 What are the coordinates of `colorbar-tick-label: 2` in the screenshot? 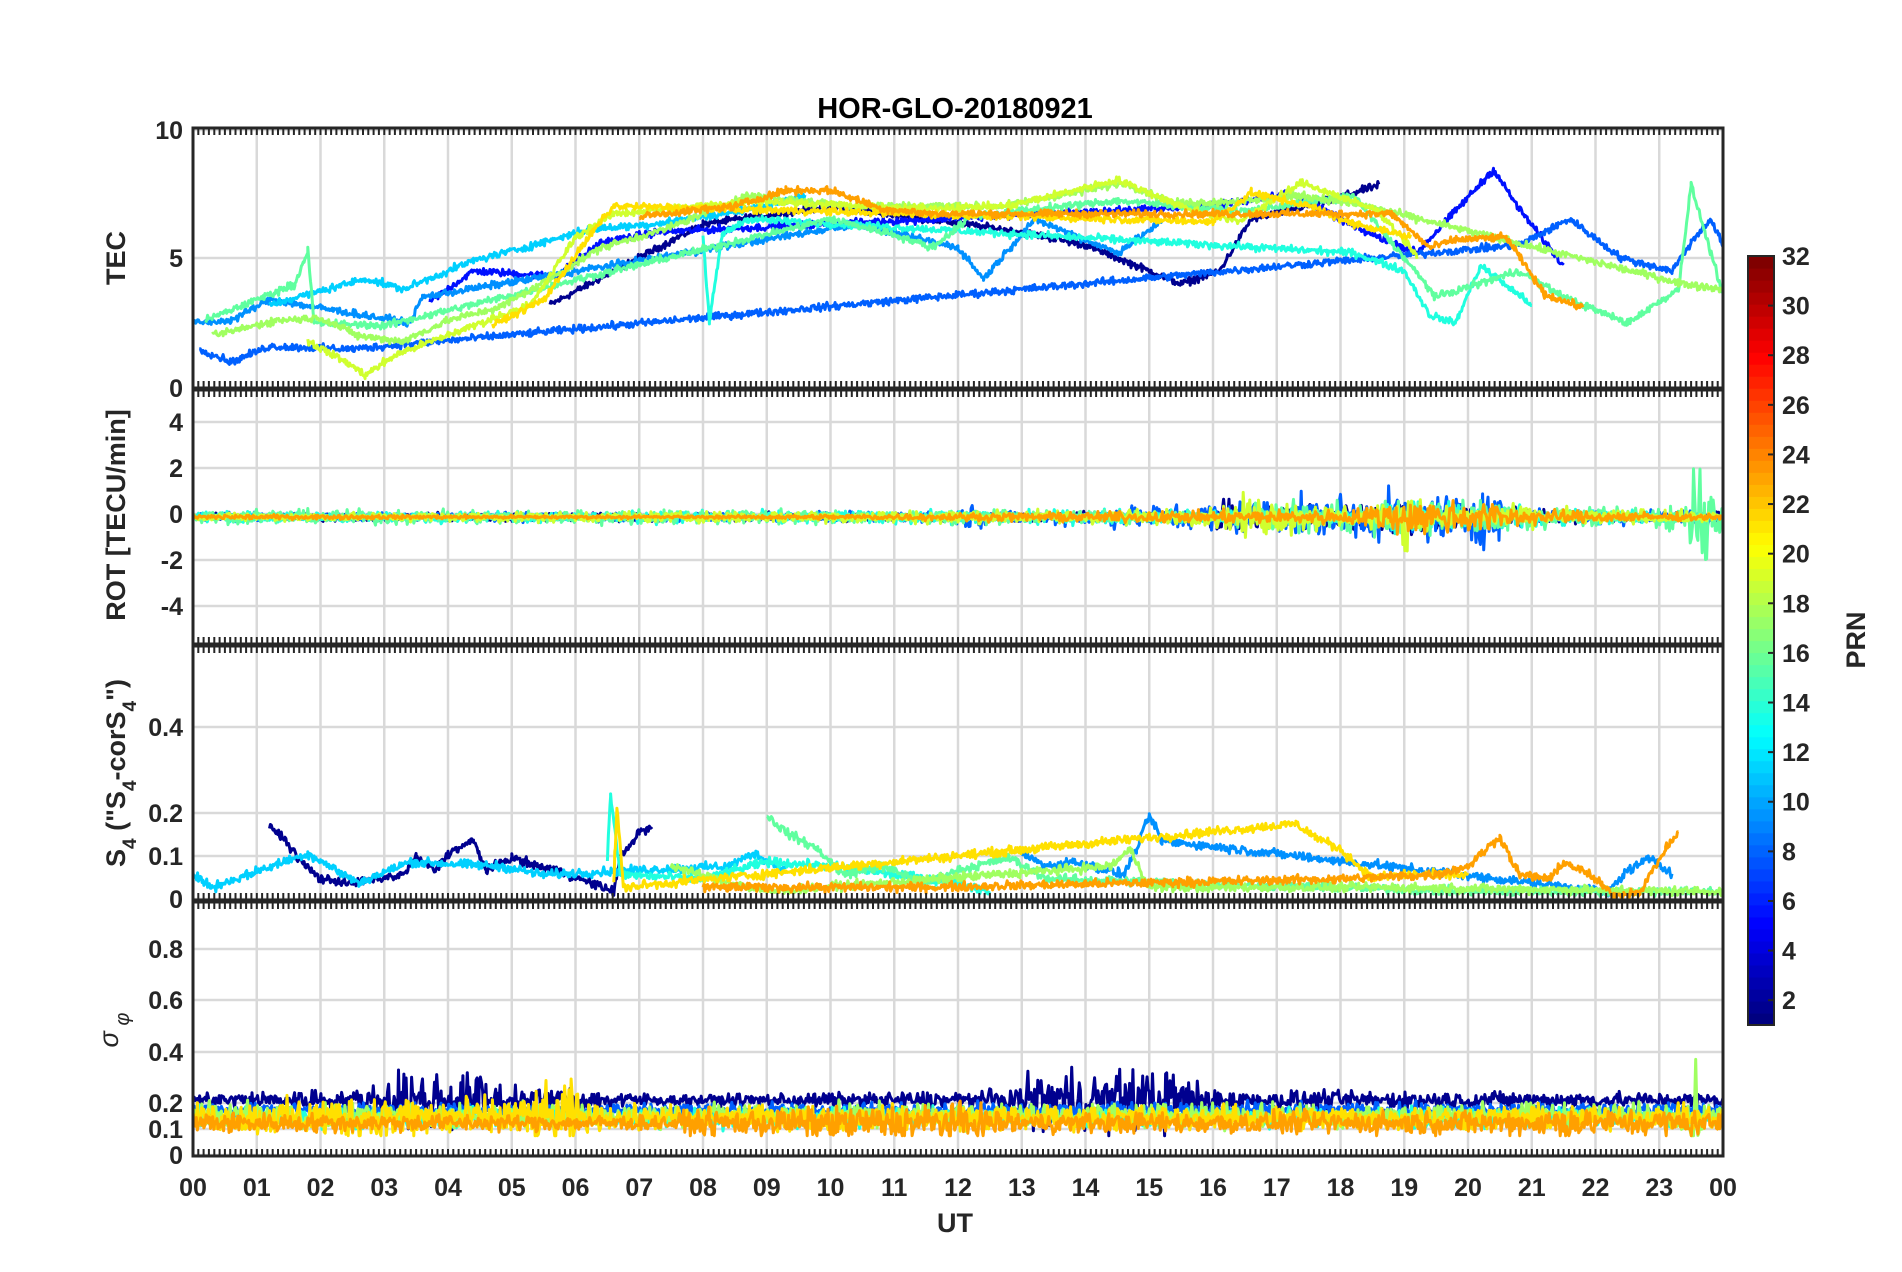 It's located at (1789, 1001).